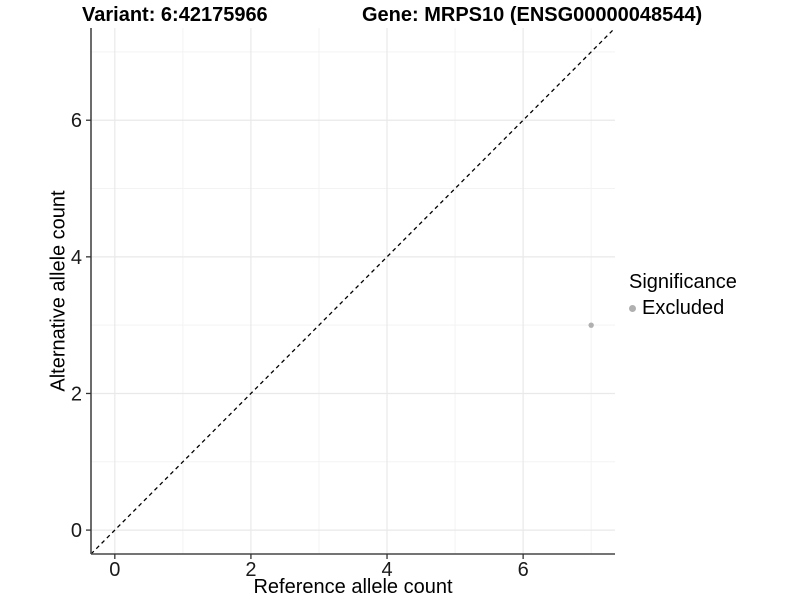 The height and width of the screenshot is (600, 800). I want to click on y-tick-label: 4, so click(76, 258).